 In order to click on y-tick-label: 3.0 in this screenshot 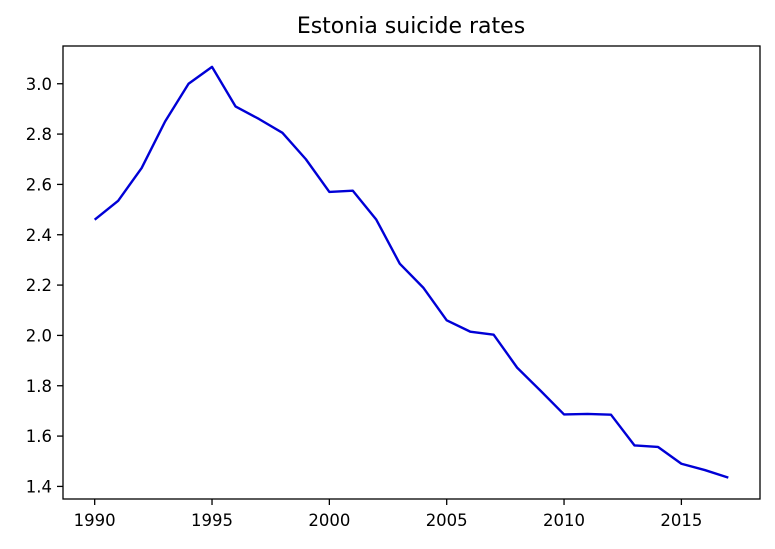, I will do `click(39, 84)`.